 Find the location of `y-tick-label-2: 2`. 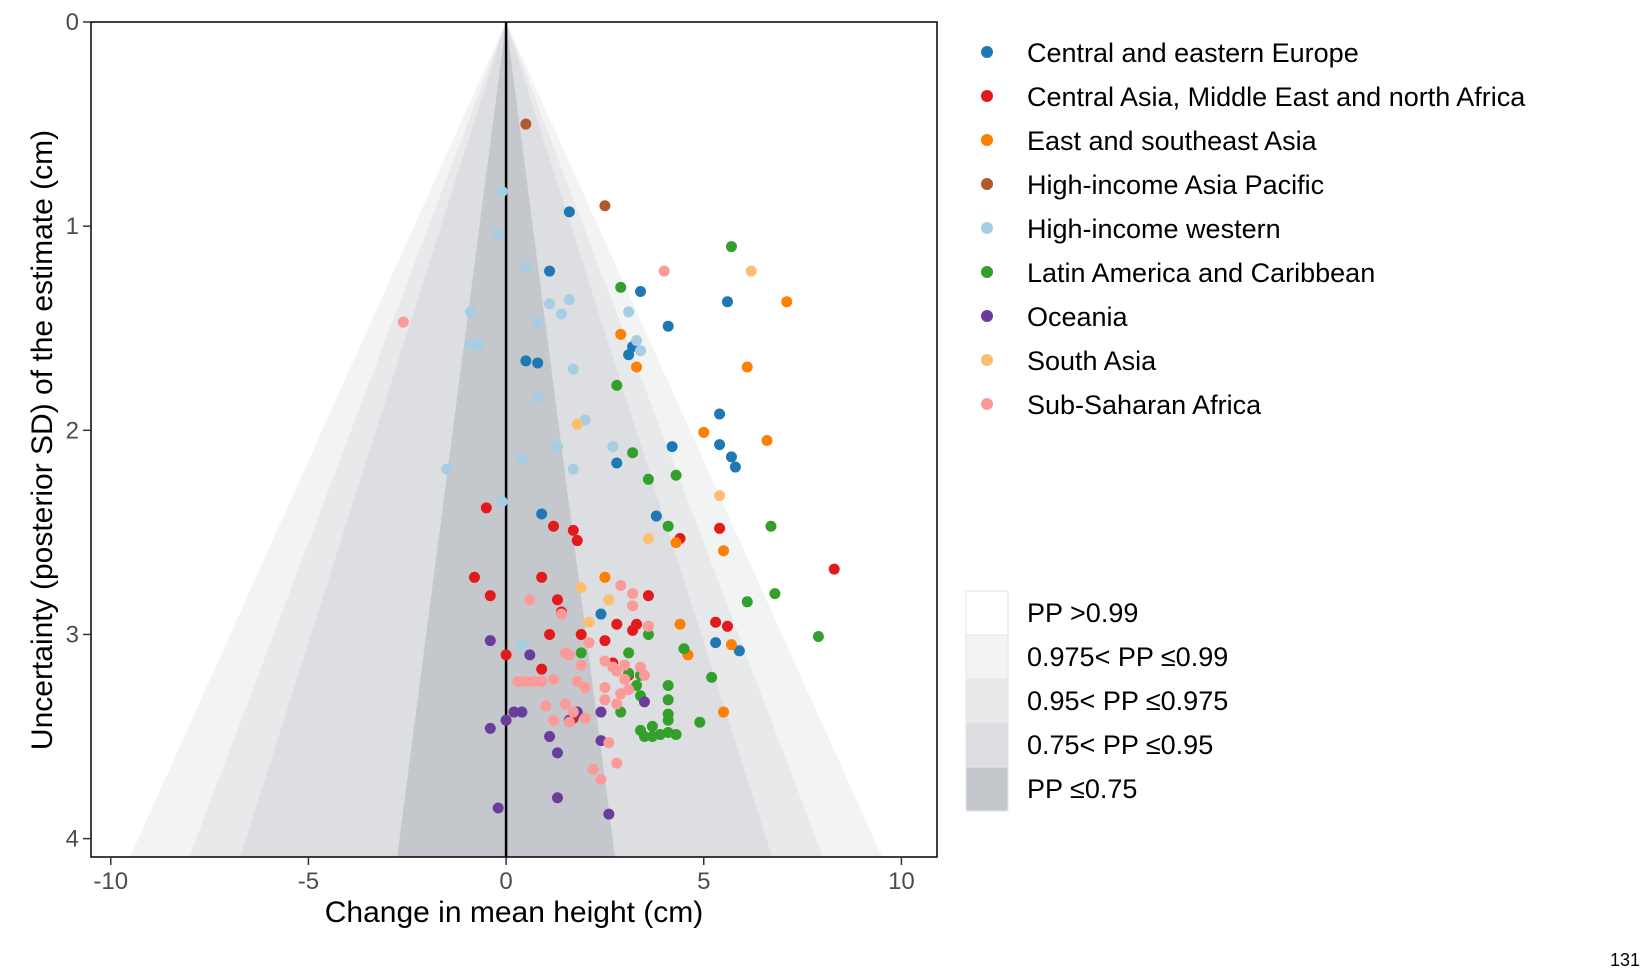

y-tick-label-2: 2 is located at coordinates (72, 430).